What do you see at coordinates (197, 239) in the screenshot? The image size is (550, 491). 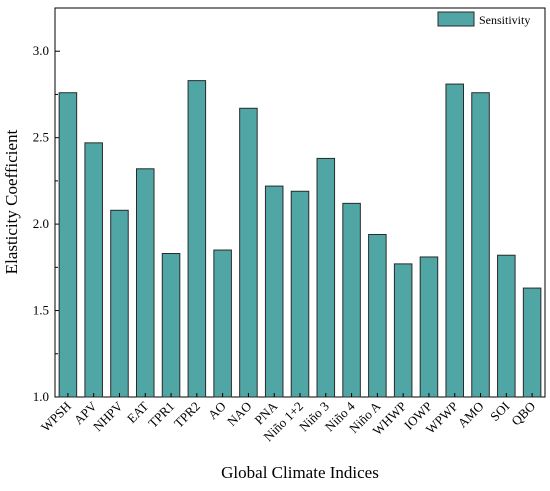 I see `bar-tpr2` at bounding box center [197, 239].